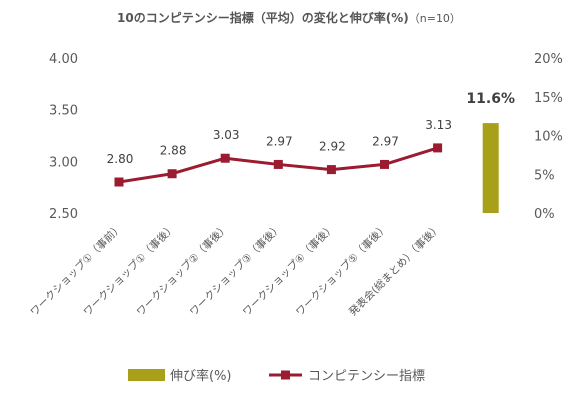  I want to click on chart-title-main: 10のコンピテンシー指標（平均）の変化と伸び率(%), so click(263, 17).